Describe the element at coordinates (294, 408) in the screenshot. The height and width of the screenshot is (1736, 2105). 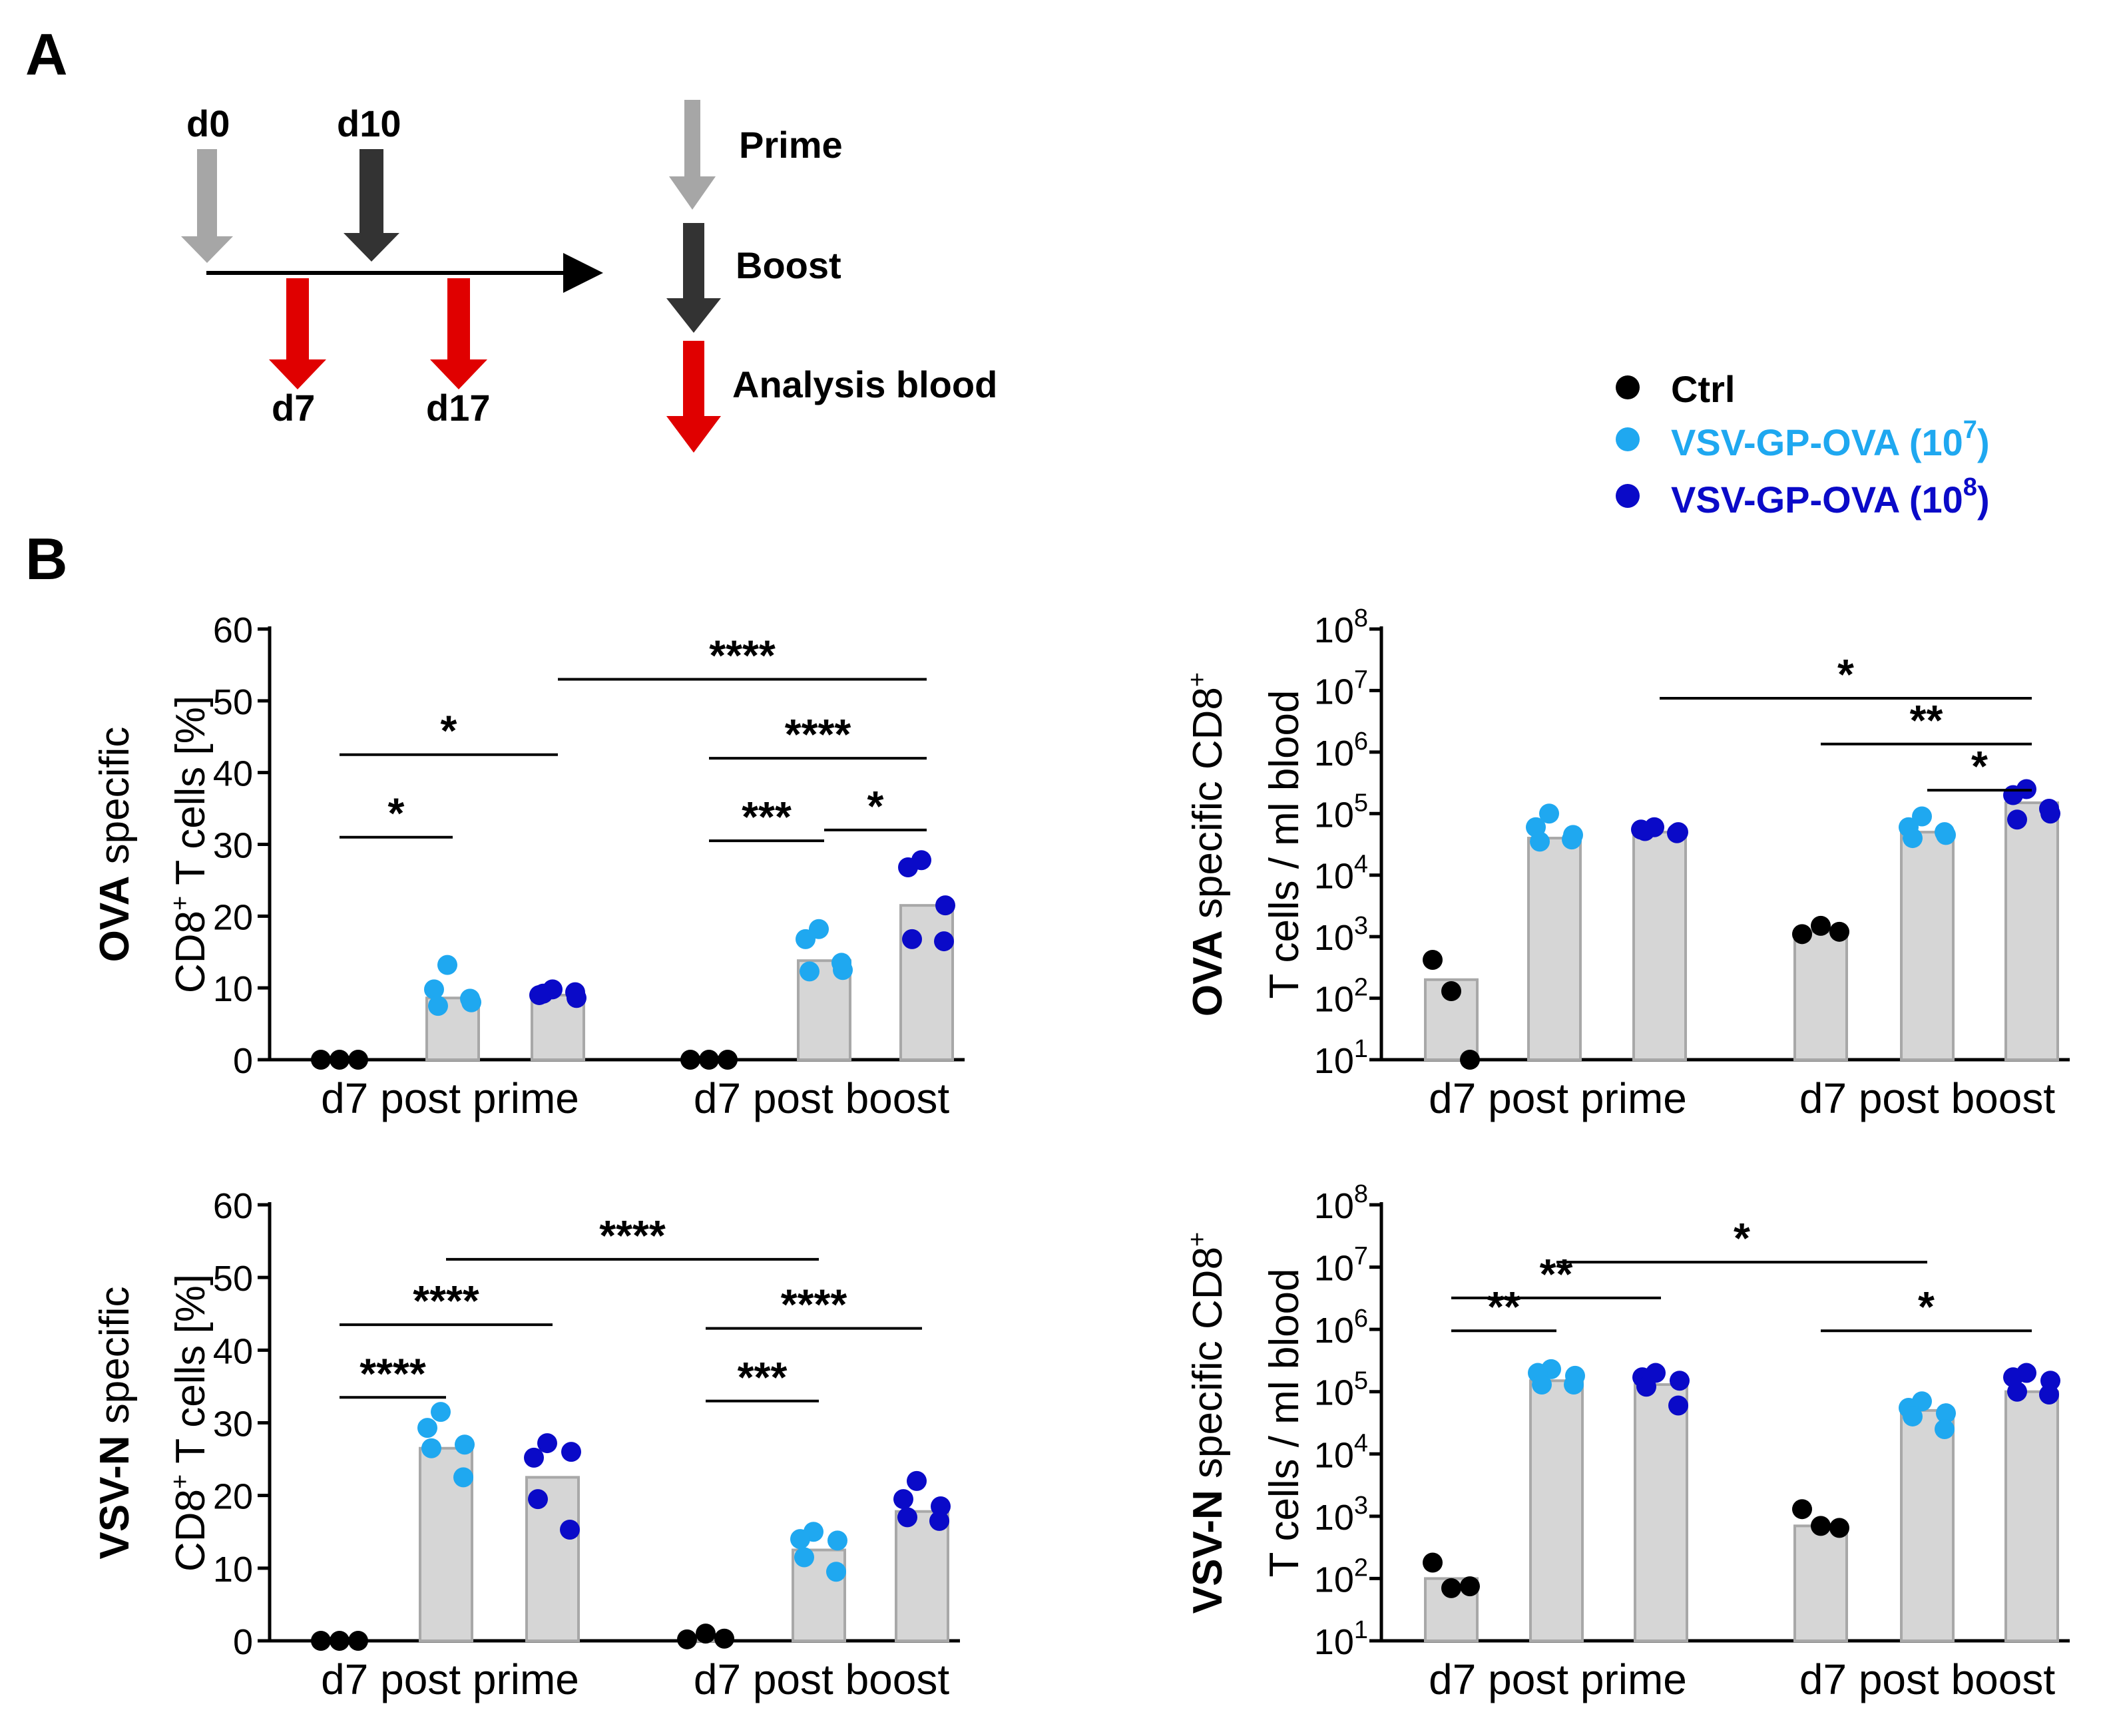
I see `timeline-label-d7: d7` at that location.